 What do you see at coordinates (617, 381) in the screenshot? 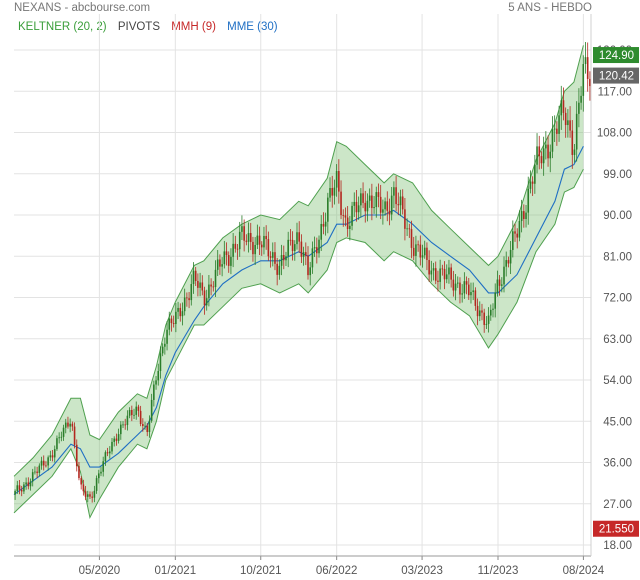
I see `y-tick-label: 54.00` at bounding box center [617, 381].